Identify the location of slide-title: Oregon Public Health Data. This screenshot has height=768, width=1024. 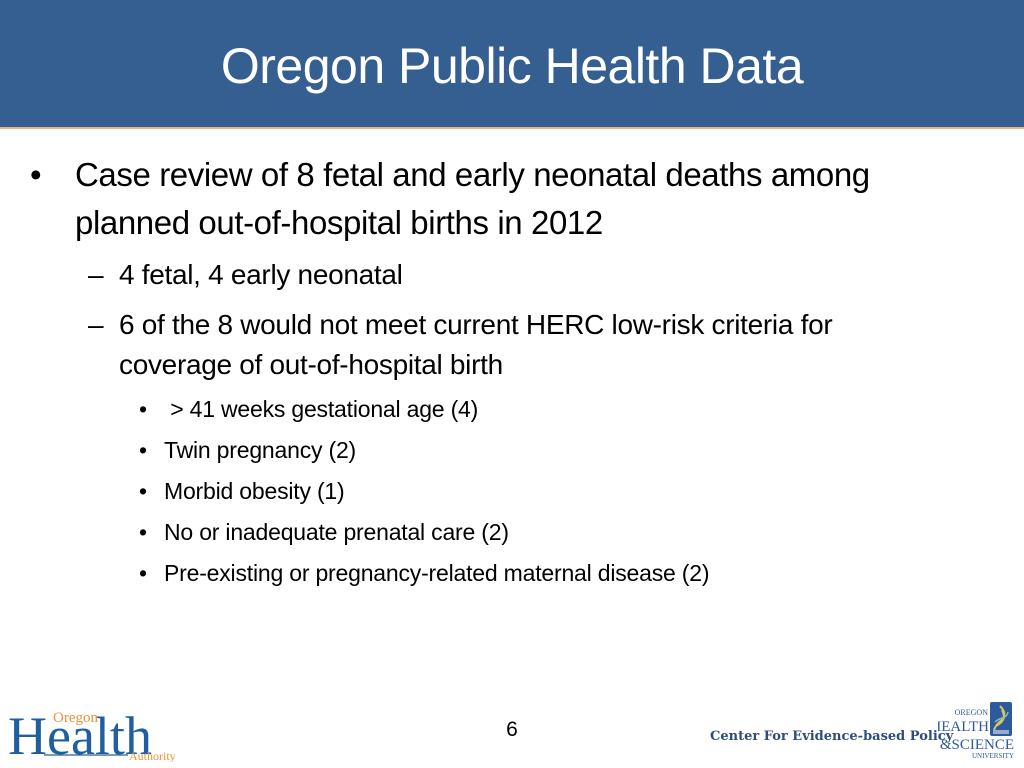
(512, 66).